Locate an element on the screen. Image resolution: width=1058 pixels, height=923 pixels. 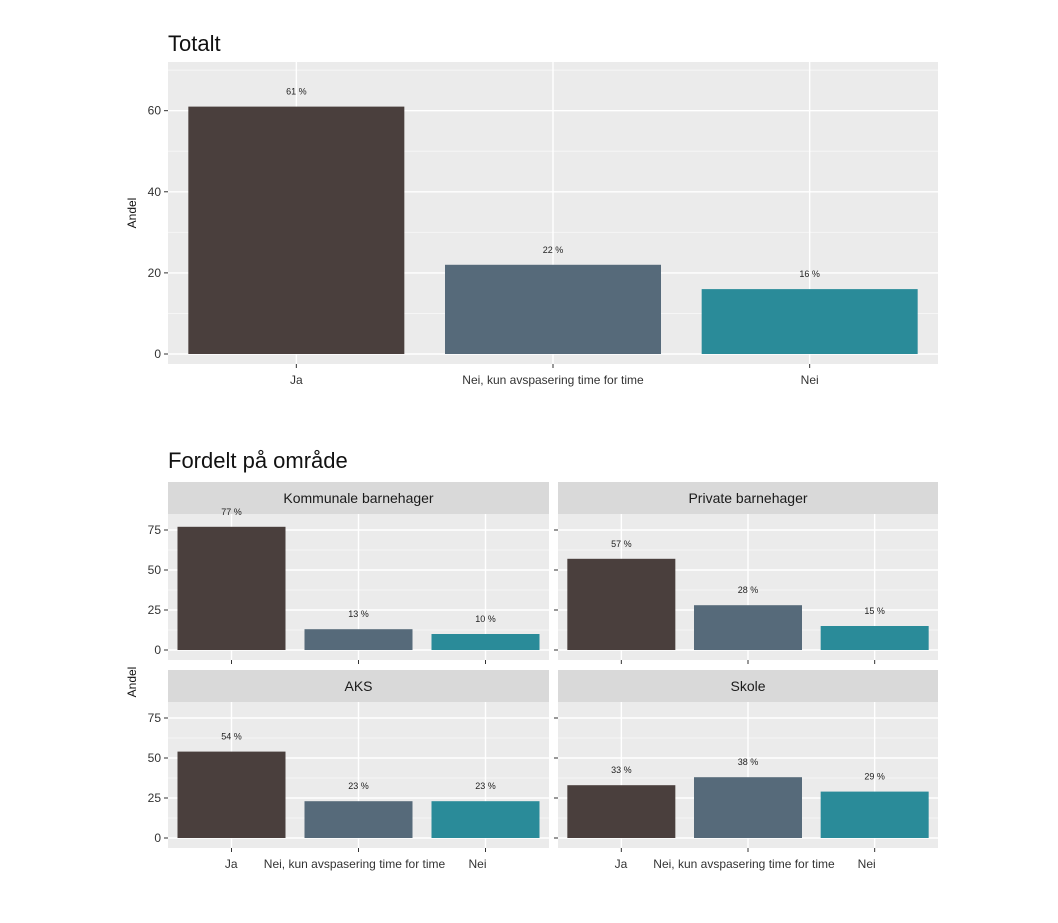
facet-private-barnehager-strip is located at coordinates (748, 498).